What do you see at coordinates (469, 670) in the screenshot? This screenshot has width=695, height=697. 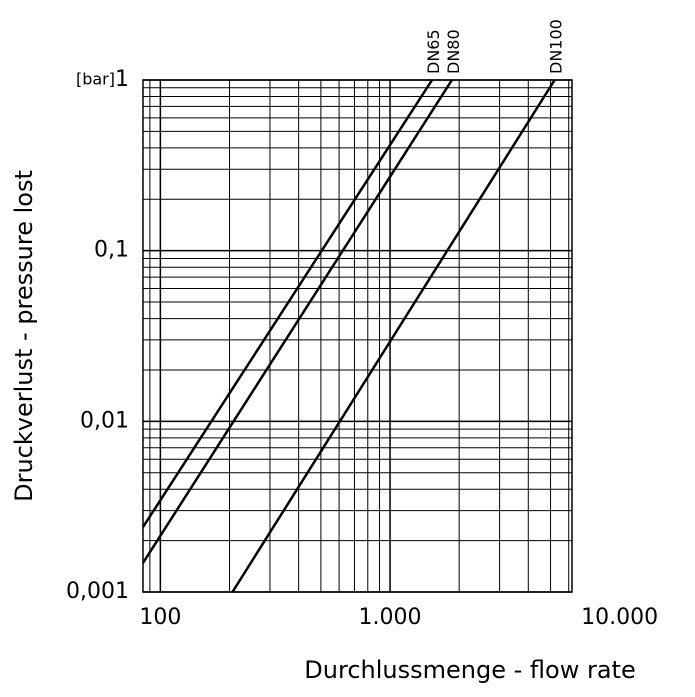 I see `x-axis-label: Durchlussmenge - flow rate` at bounding box center [469, 670].